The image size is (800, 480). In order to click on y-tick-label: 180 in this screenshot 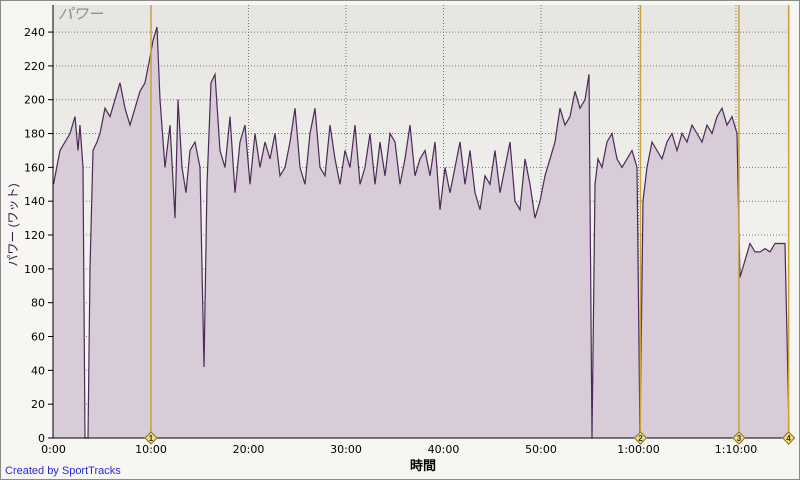, I will do `click(34, 134)`.